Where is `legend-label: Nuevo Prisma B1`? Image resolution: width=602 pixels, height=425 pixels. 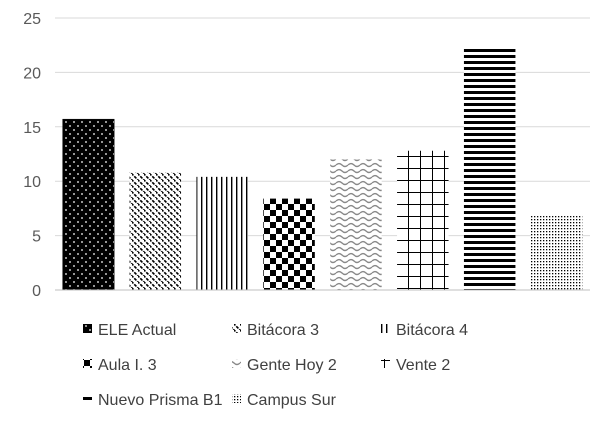
legend-label: Nuevo Prisma B1 is located at coordinates (160, 400).